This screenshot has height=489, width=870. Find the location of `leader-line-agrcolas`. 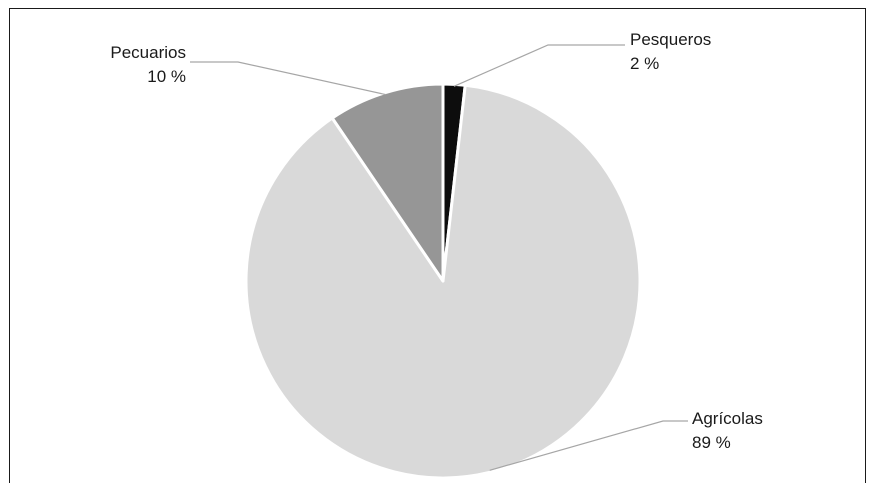

leader-line-agrcolas is located at coordinates (588, 445).